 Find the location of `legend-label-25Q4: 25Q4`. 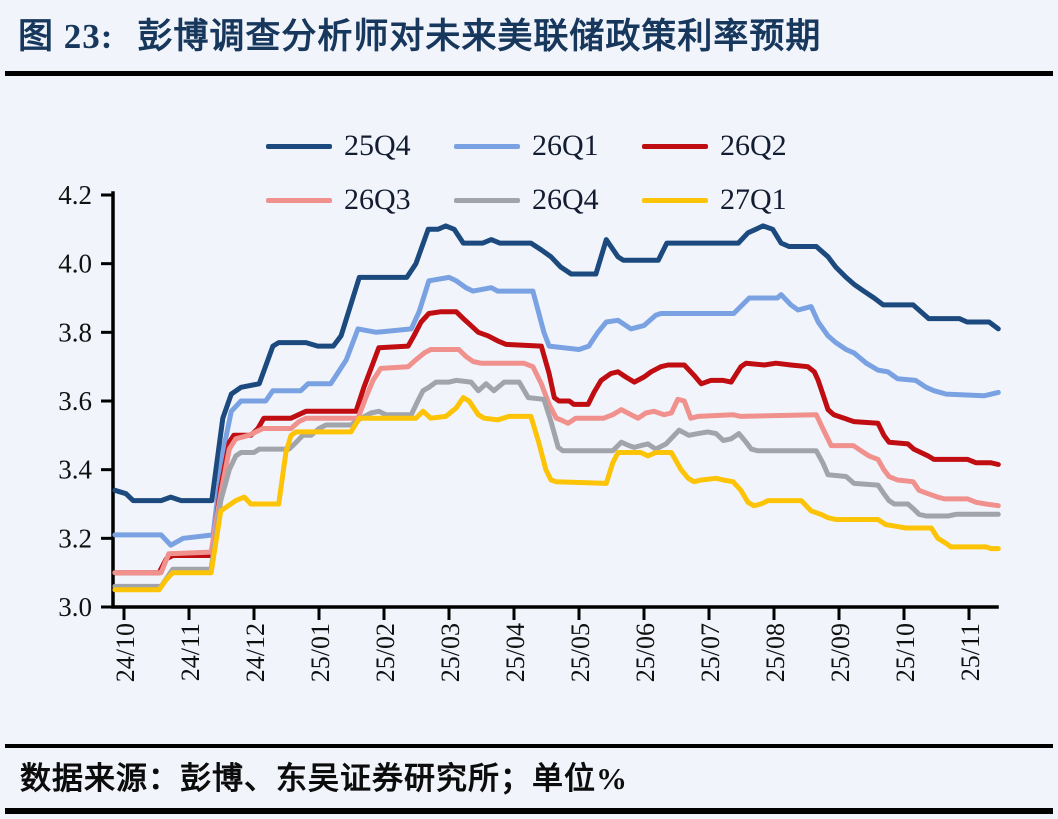

legend-label-25Q4: 25Q4 is located at coordinates (377, 145).